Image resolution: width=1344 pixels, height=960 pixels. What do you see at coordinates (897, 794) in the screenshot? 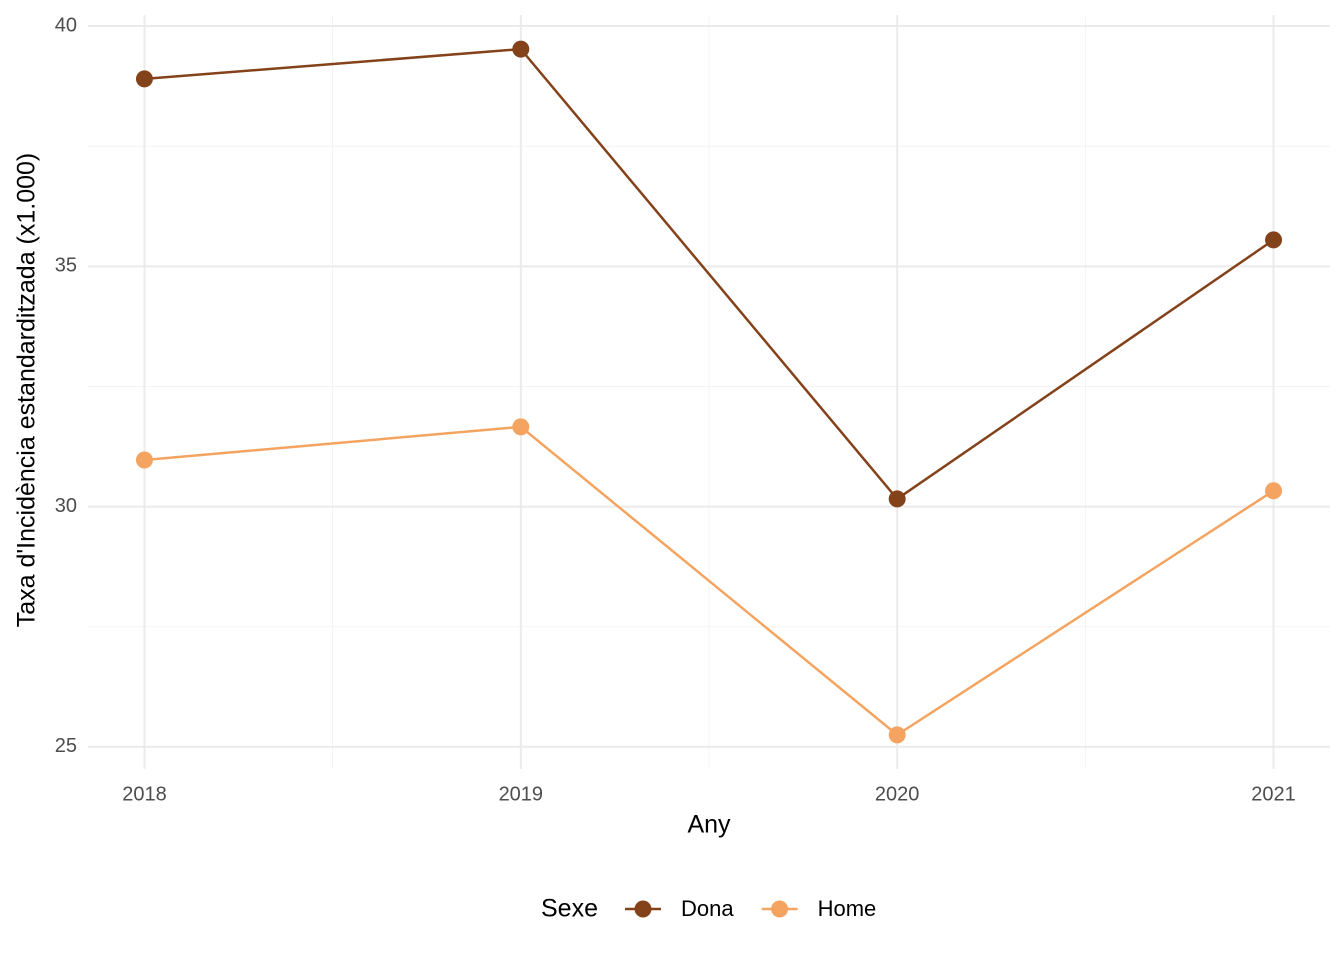
I see `x-tick-label: 2020` at bounding box center [897, 794].